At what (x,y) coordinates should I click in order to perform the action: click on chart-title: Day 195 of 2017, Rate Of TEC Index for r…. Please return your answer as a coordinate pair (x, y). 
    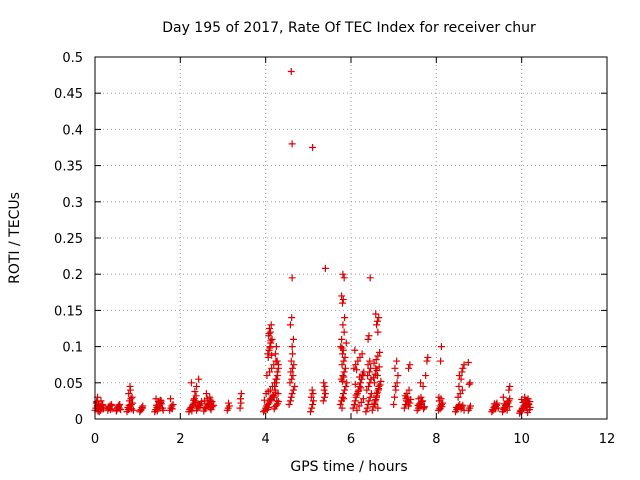
    Looking at the image, I should click on (349, 28).